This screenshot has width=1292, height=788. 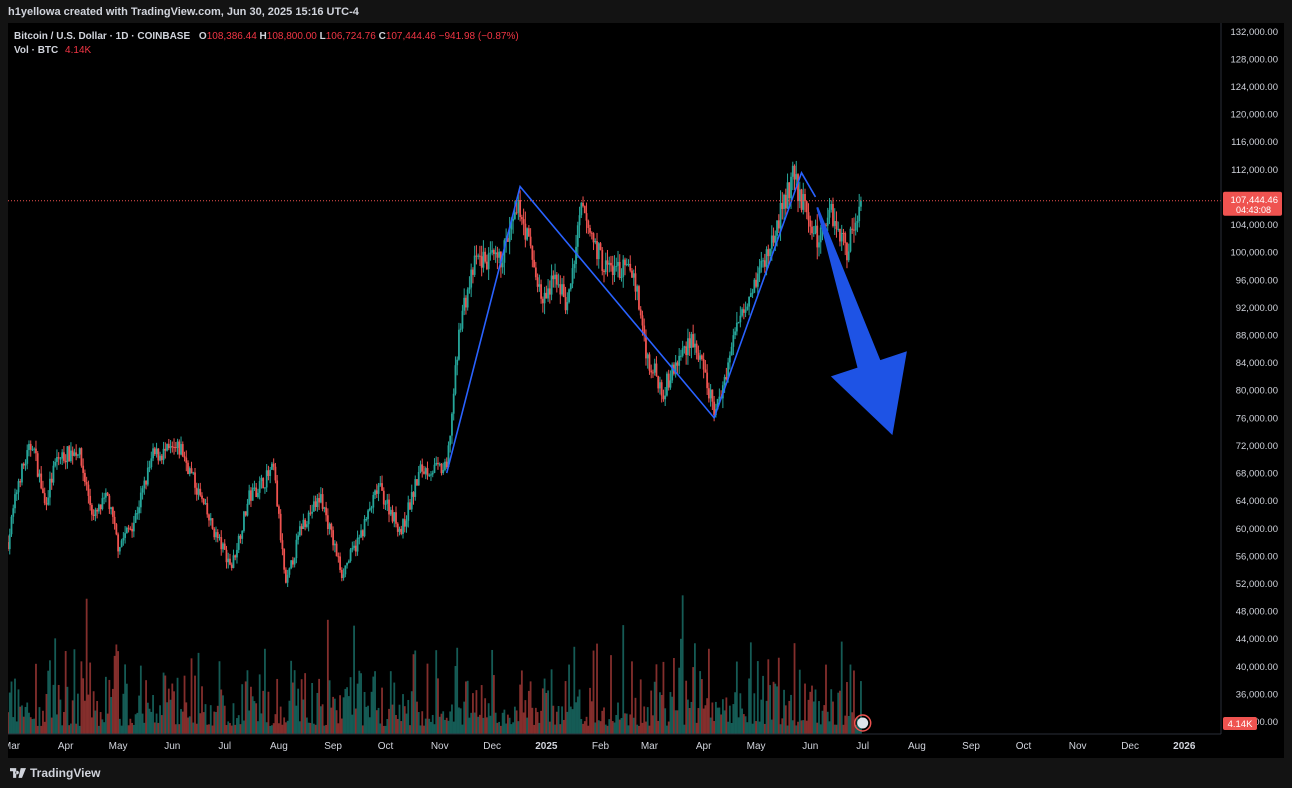 What do you see at coordinates (1240, 723) in the screenshot?
I see `volume-badge-bg` at bounding box center [1240, 723].